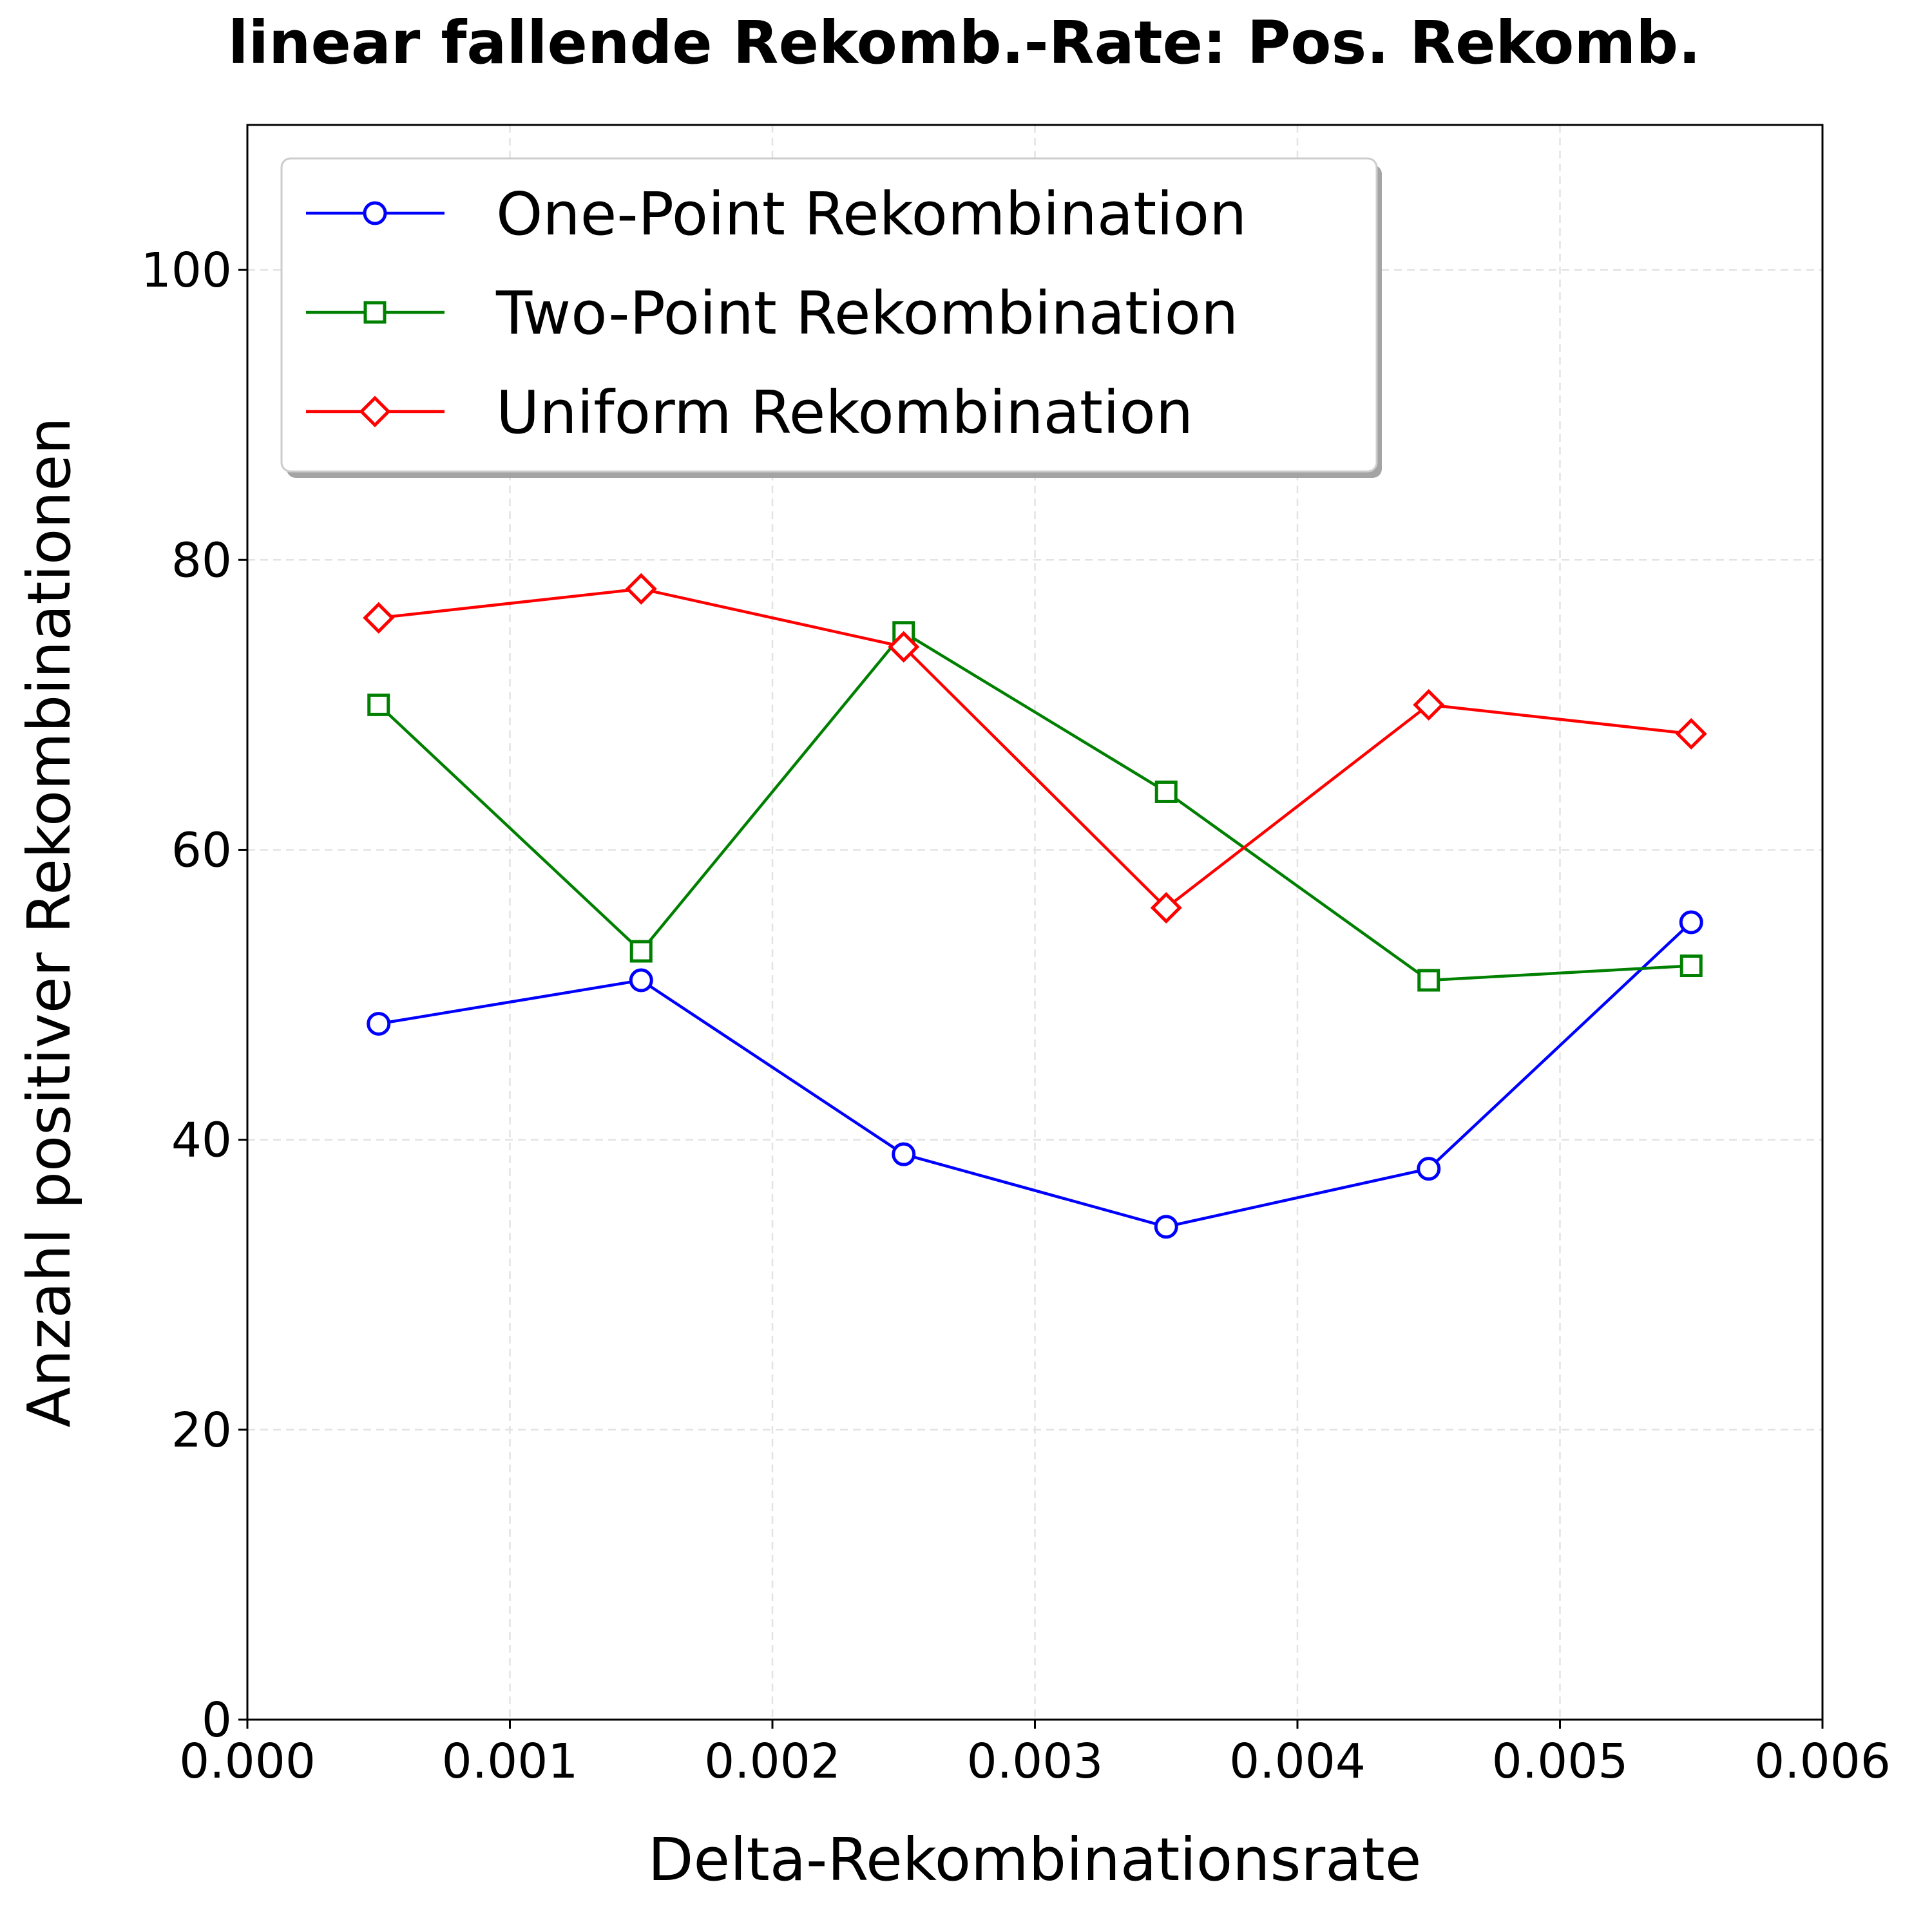 This screenshot has height=1909, width=1932. Describe the element at coordinates (1822, 1762) in the screenshot. I see `x-tick-label: 0.006` at that location.